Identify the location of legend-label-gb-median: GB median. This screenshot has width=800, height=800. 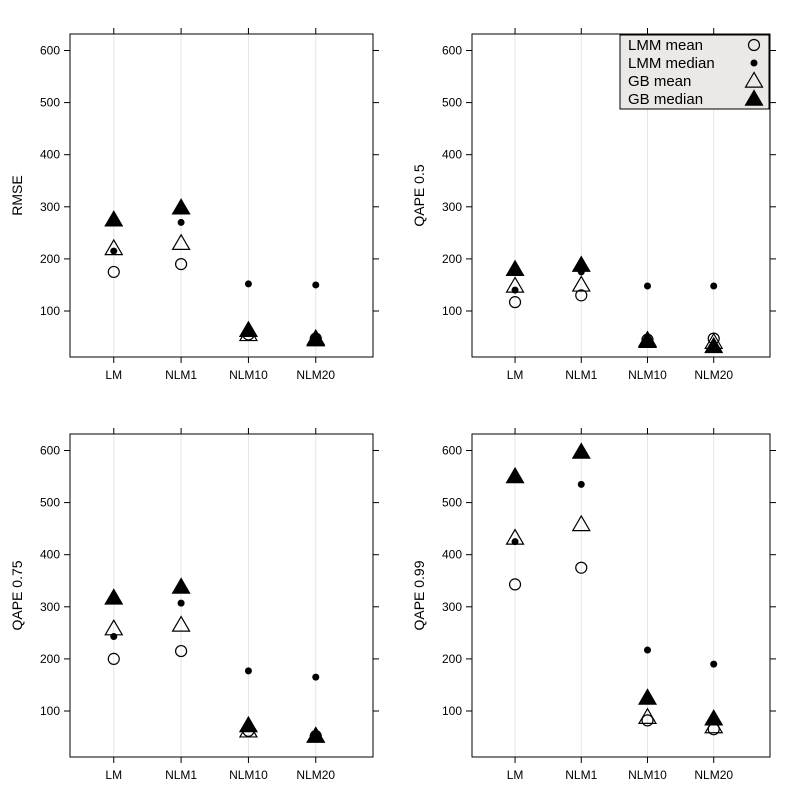
(665, 99).